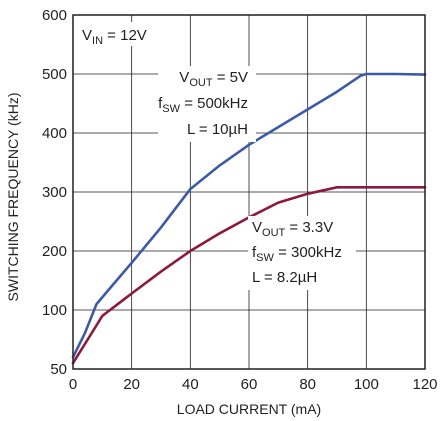  What do you see at coordinates (190, 384) in the screenshot?
I see `x-tick-label: 40` at bounding box center [190, 384].